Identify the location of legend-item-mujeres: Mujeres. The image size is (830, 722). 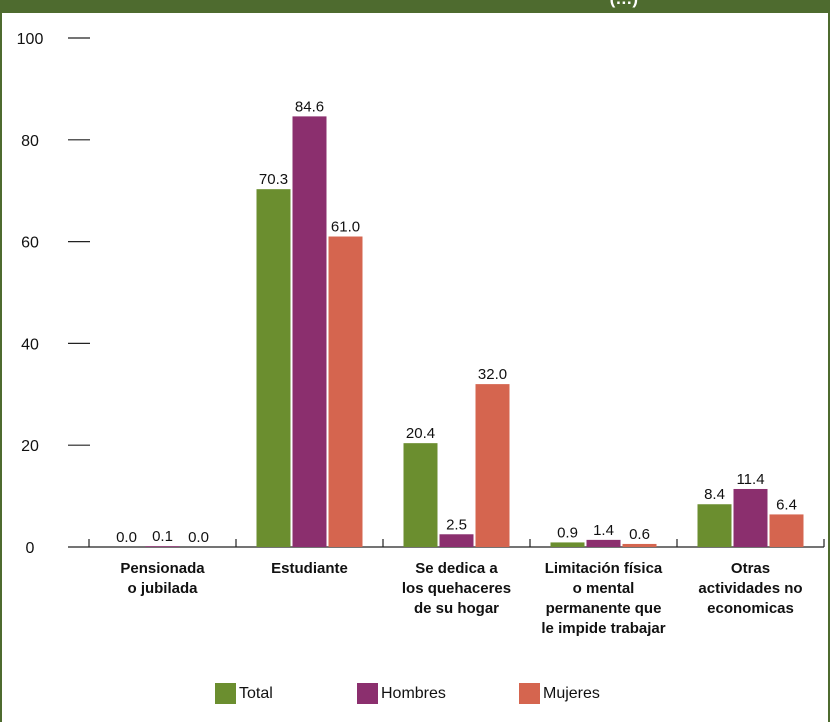
(559, 693).